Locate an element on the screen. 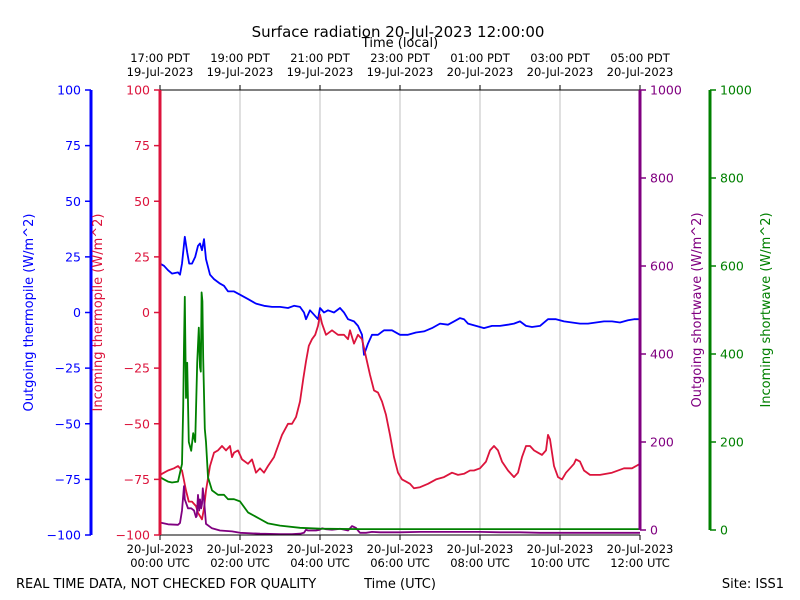 The width and height of the screenshot is (800, 600). in_thermo-tick-label-1: 75 is located at coordinates (142, 145).